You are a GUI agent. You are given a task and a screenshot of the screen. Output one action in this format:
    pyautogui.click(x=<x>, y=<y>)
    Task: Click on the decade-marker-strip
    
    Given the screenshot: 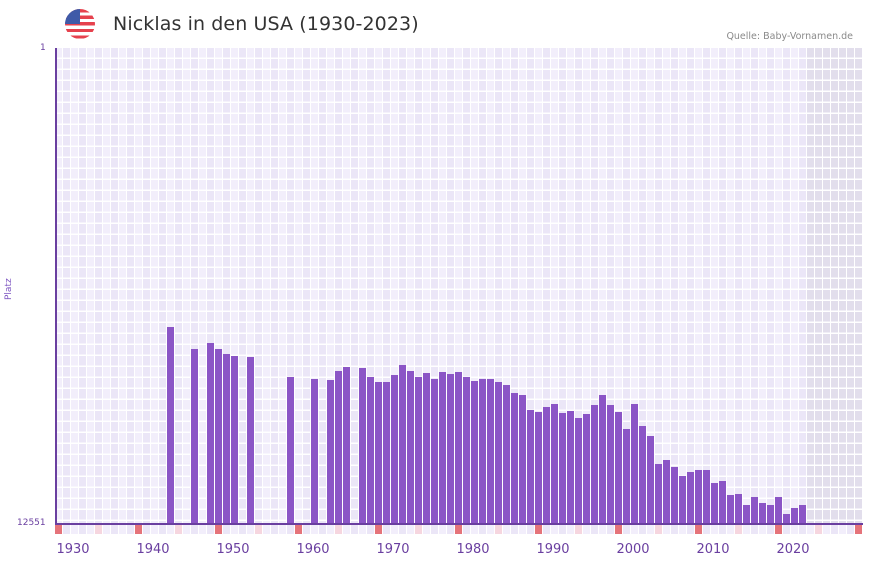 What is the action you would take?
    pyautogui.click(x=459, y=529)
    